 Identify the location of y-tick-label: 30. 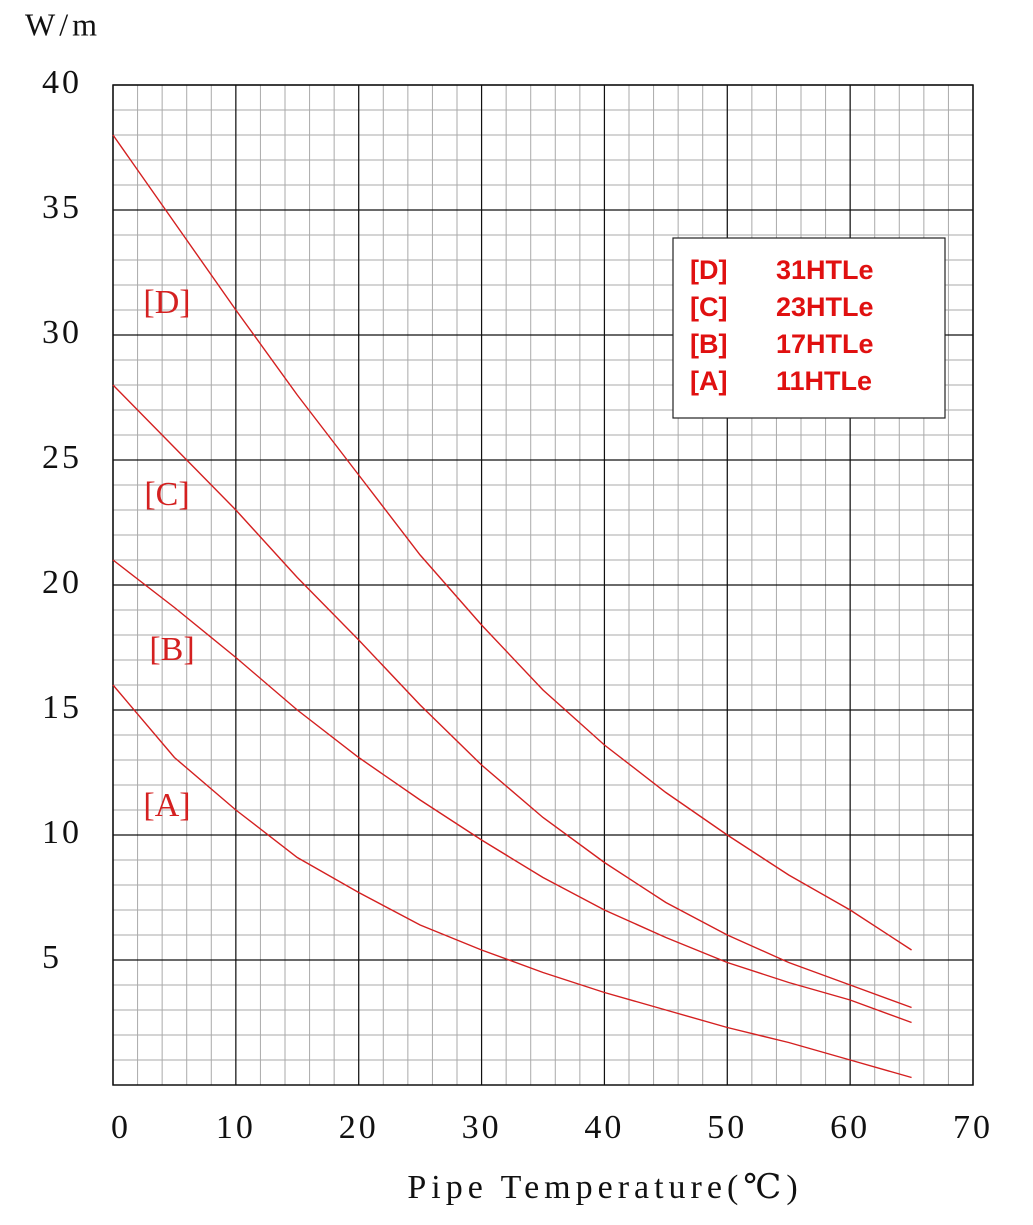
(62, 332).